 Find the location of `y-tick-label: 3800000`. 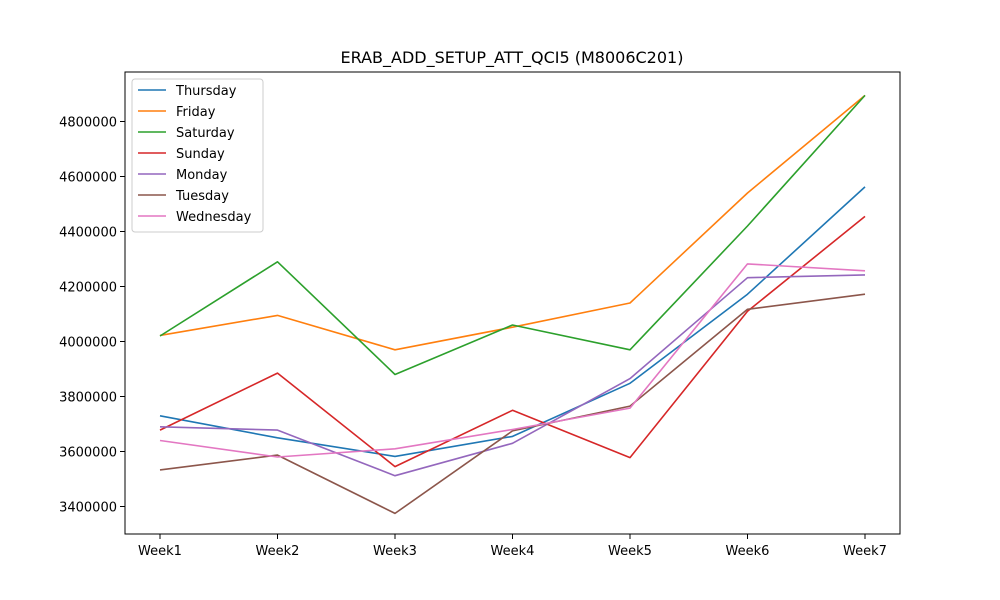

y-tick-label: 3800000 is located at coordinates (88, 398).